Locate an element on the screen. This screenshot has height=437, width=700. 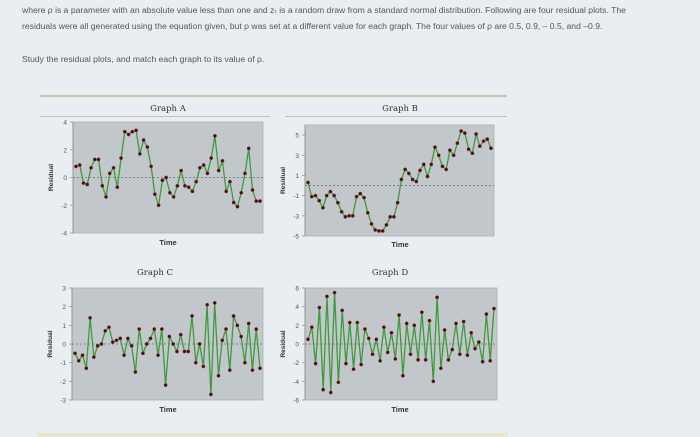
graph-a-chart: 4 2 0 -2 -4 Residual is located at coordinates (156, 179).